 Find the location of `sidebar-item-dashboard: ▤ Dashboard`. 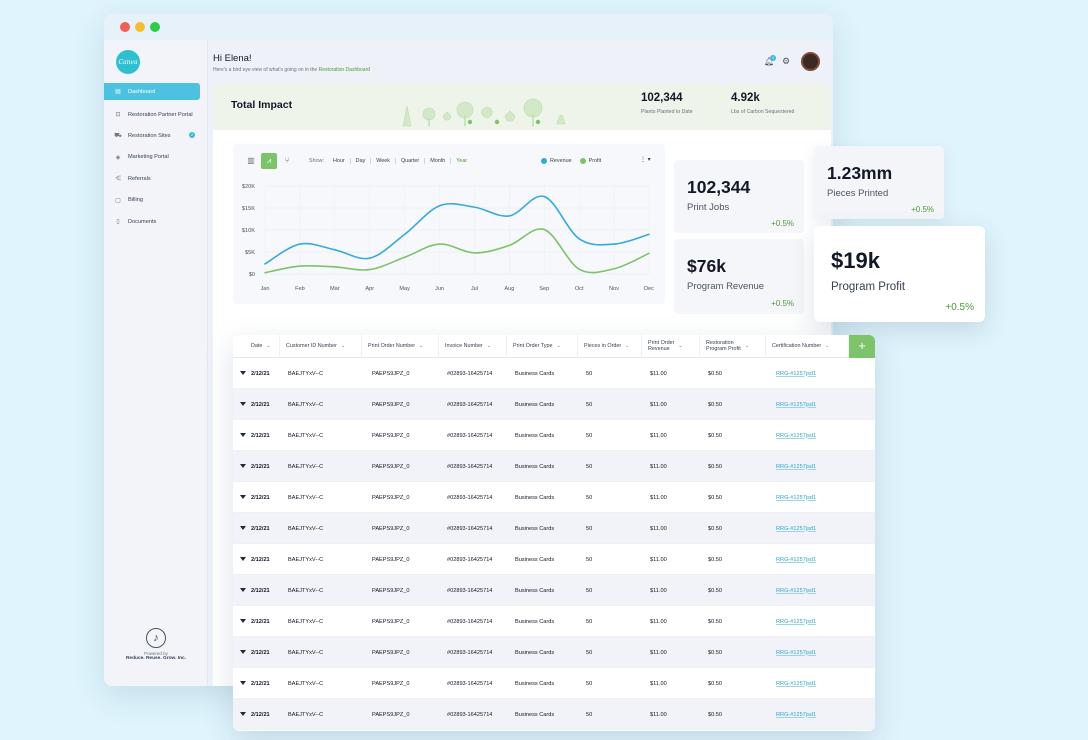

sidebar-item-dashboard: ▤ Dashboard is located at coordinates (152, 91).